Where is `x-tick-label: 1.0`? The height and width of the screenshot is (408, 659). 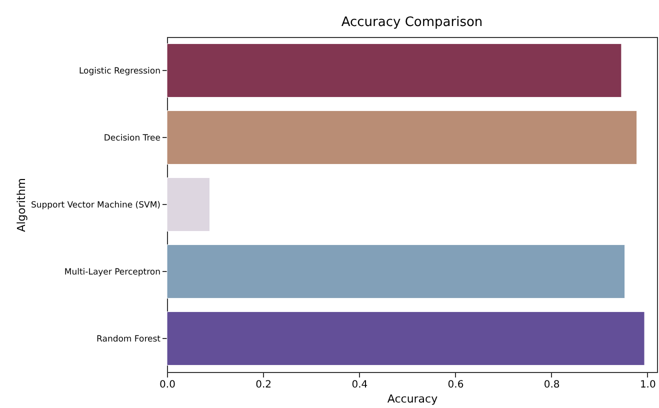 x-tick-label: 1.0 is located at coordinates (648, 385).